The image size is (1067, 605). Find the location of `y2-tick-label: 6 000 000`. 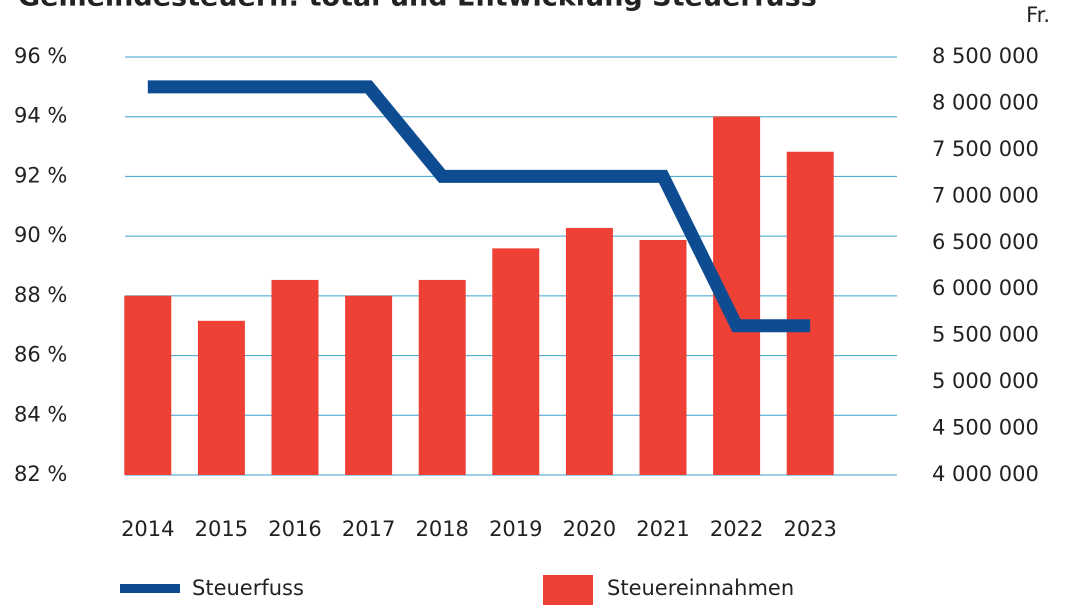

y2-tick-label: 6 000 000 is located at coordinates (985, 288).